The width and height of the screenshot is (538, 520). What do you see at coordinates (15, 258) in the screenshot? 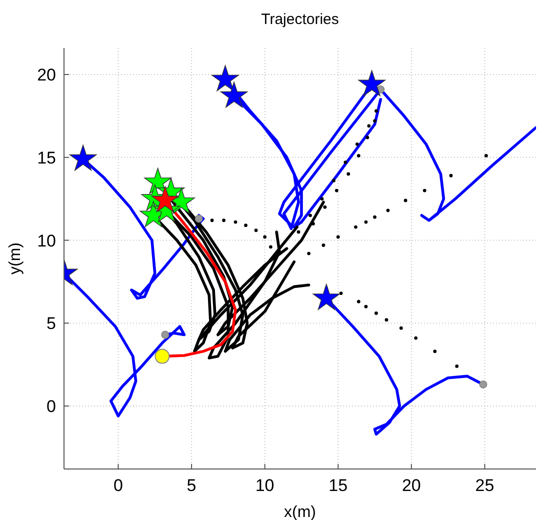
I see `y-axis-title: y(m)` at bounding box center [15, 258].